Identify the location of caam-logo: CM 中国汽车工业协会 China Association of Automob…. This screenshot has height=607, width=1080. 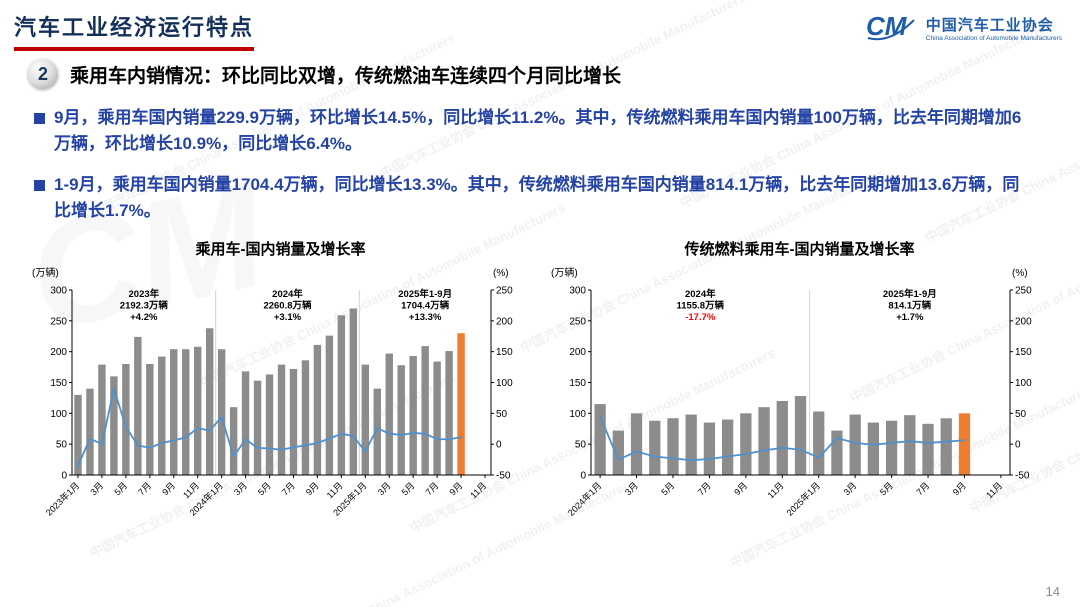
(962, 28).